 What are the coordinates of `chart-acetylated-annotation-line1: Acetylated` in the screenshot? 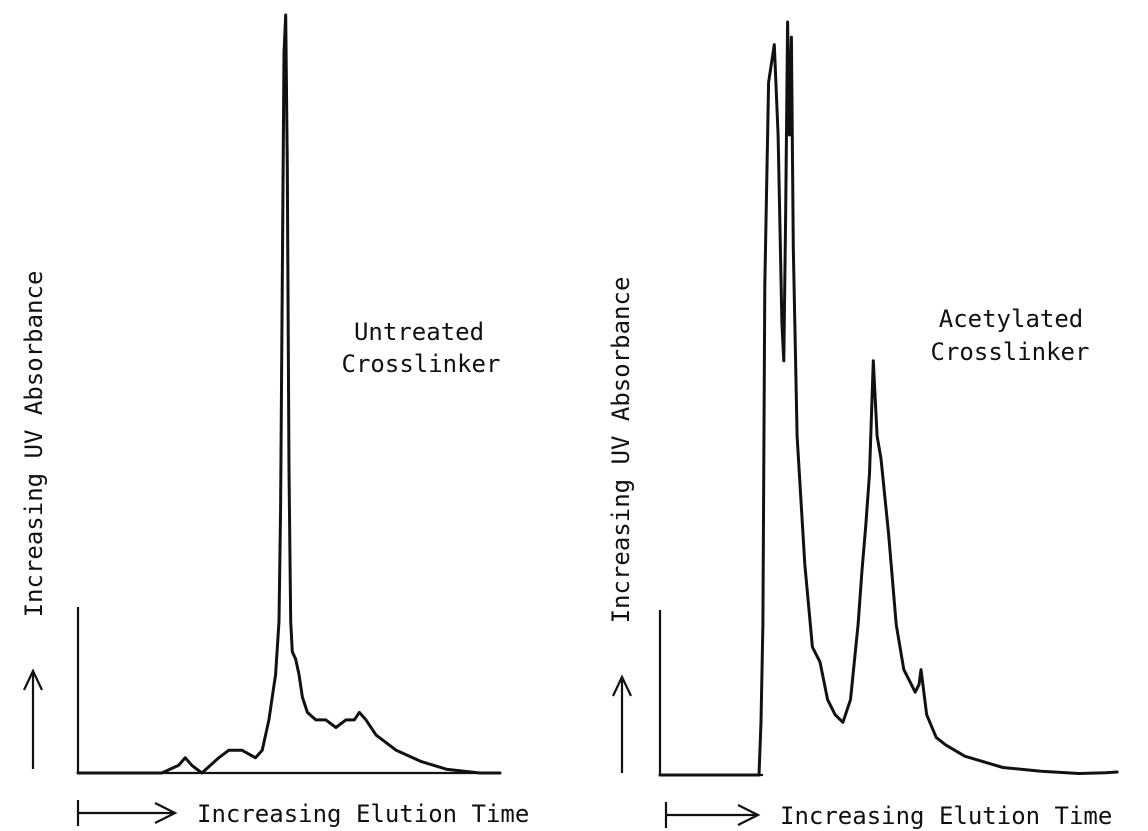 It's located at (1011, 319).